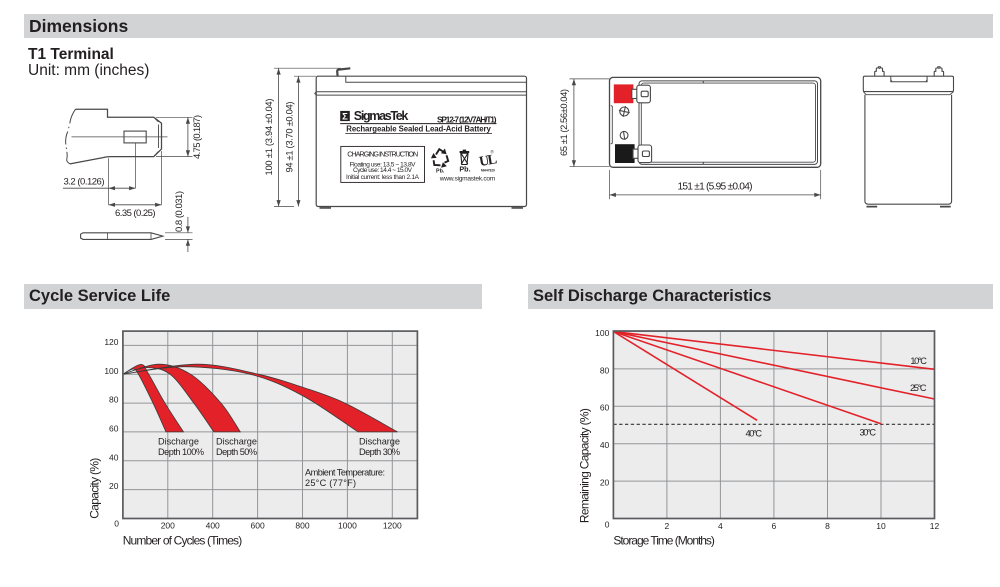  Describe the element at coordinates (392, 526) in the screenshot. I see `svg-text: 1200` at that location.